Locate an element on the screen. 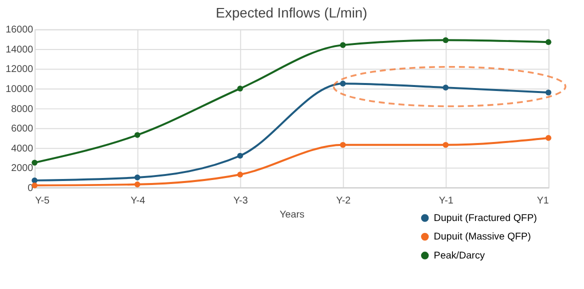 The width and height of the screenshot is (584, 289). y-tick-label: 0 is located at coordinates (31, 188).